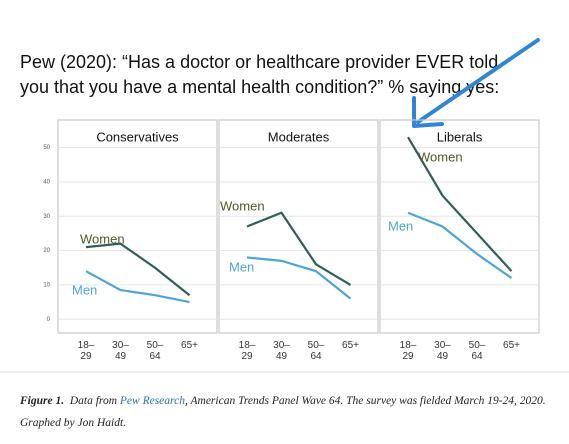 This screenshot has height=444, width=569. I want to click on arrow, so click(476, 83).